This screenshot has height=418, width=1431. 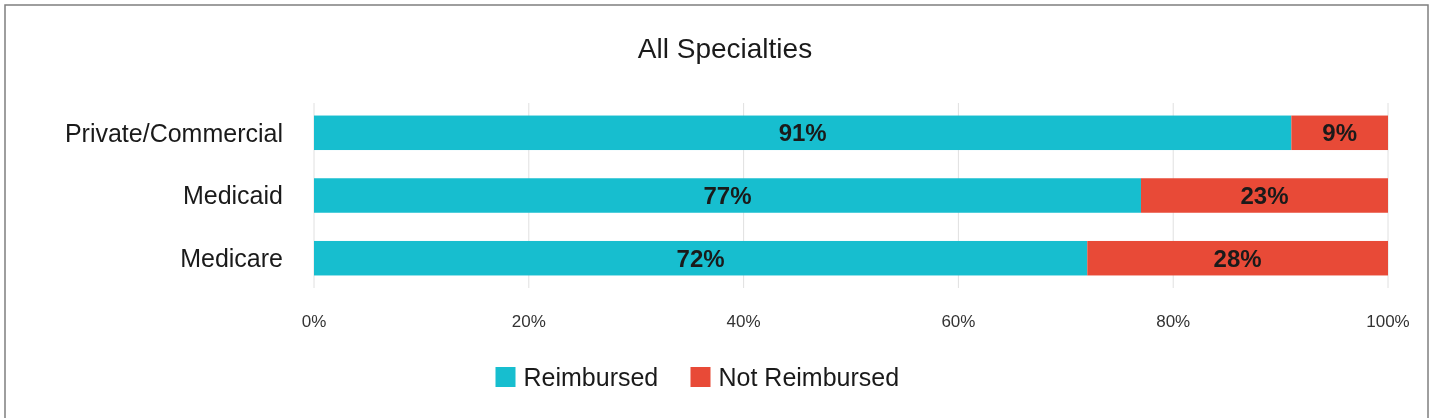 What do you see at coordinates (809, 376) in the screenshot?
I see `legend-label: Not Reimbursed` at bounding box center [809, 376].